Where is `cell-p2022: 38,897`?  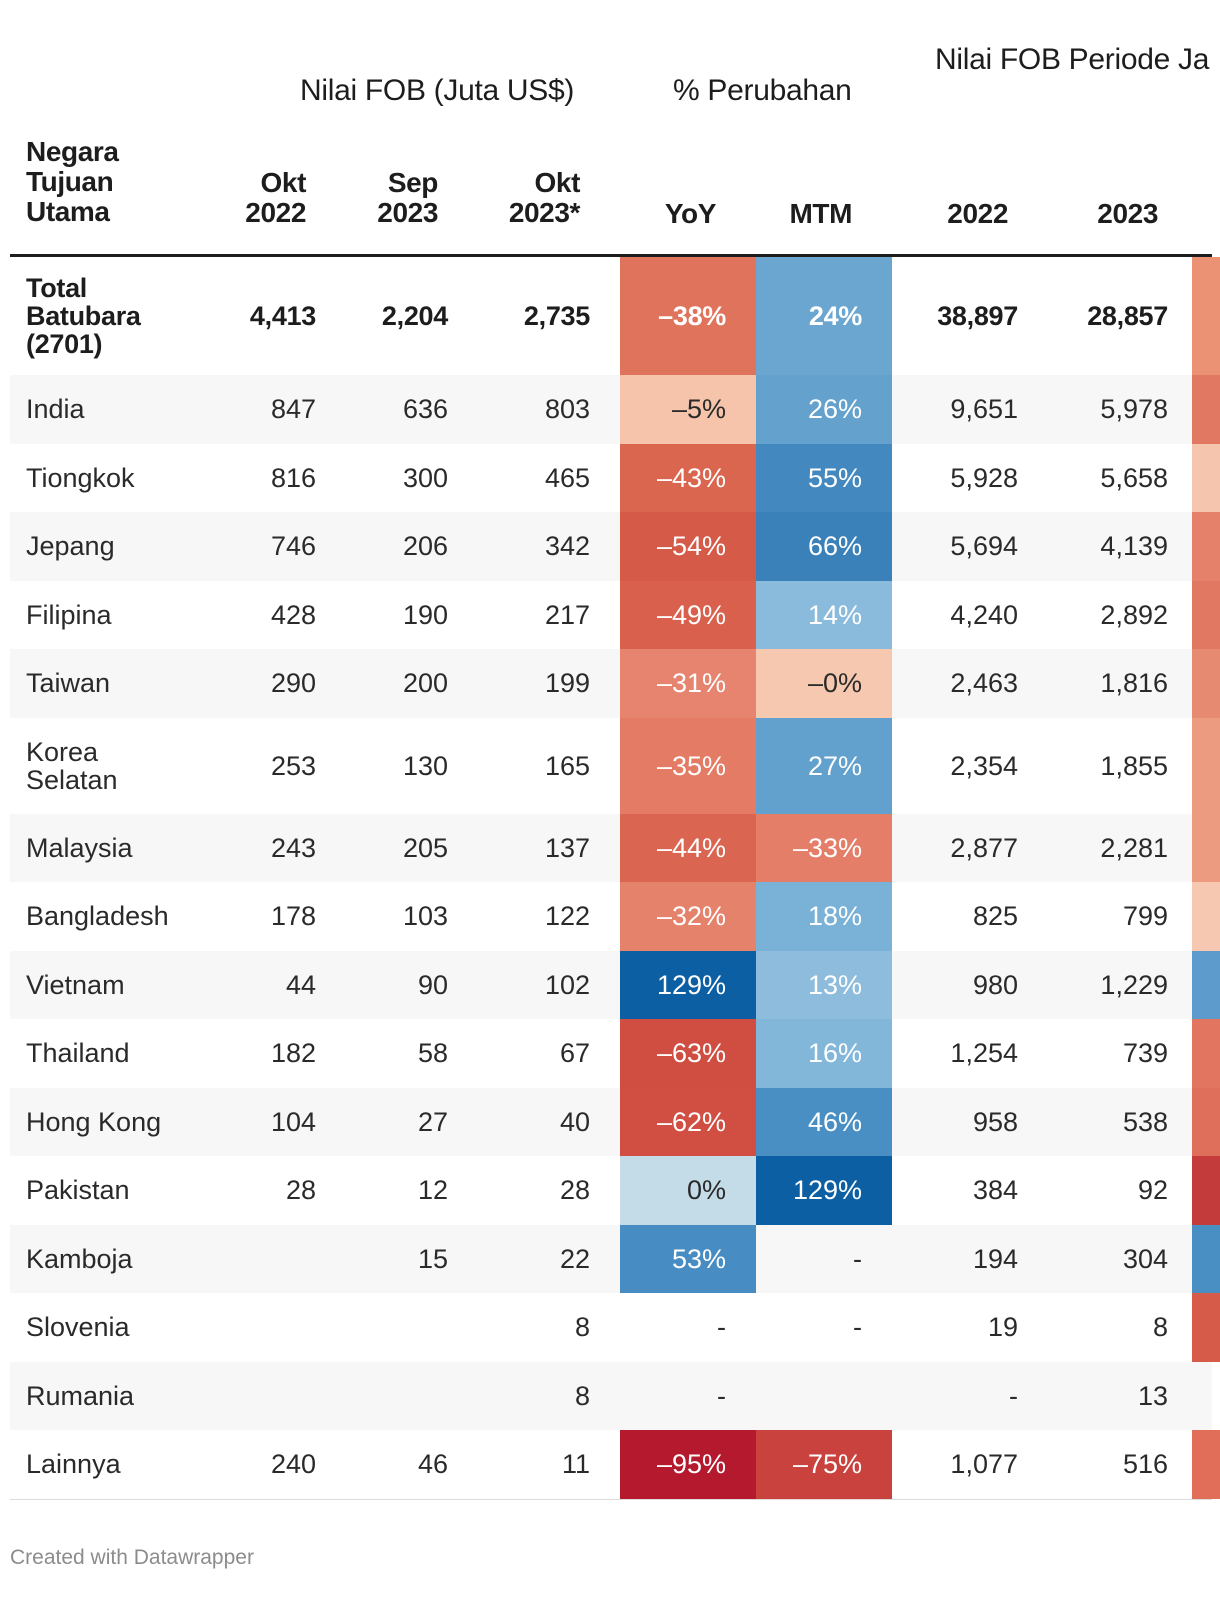 cell-p2022: 38,897 is located at coordinates (977, 316).